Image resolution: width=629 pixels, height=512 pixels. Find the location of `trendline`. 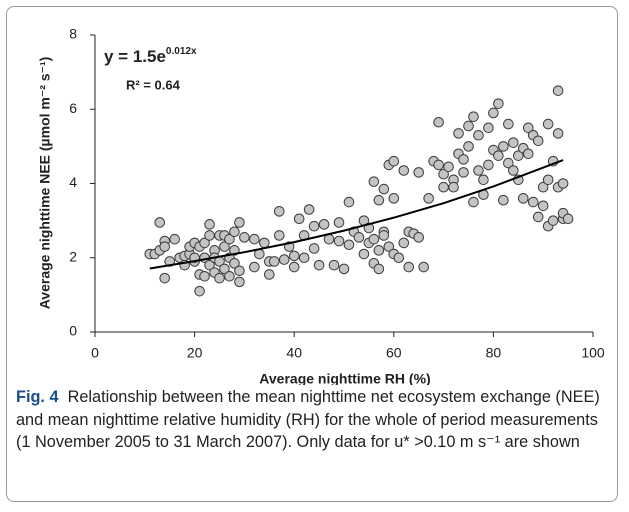

trendline is located at coordinates (356, 214).